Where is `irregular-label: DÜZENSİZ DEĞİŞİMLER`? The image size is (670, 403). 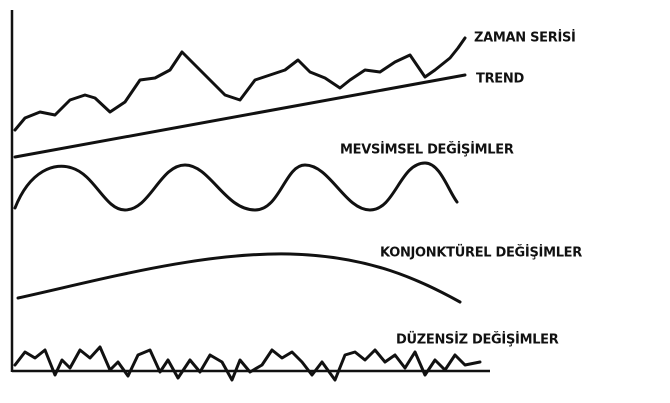
irregular-label: DÜZENSİZ DEĞİŞİMLER is located at coordinates (477, 340).